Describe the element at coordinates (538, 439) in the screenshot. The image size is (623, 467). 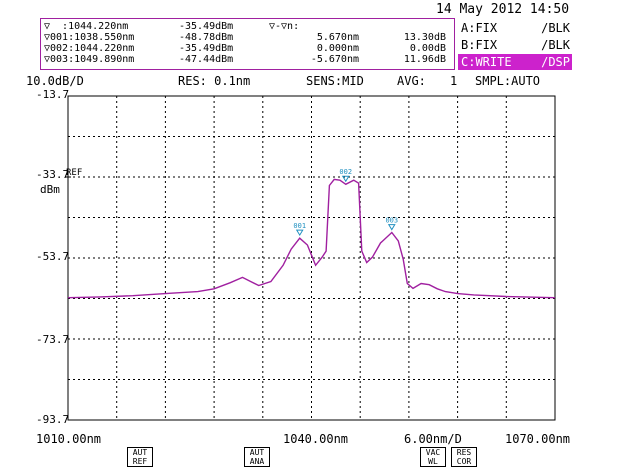
I see `x-stop-label: 1070.00nm` at that location.